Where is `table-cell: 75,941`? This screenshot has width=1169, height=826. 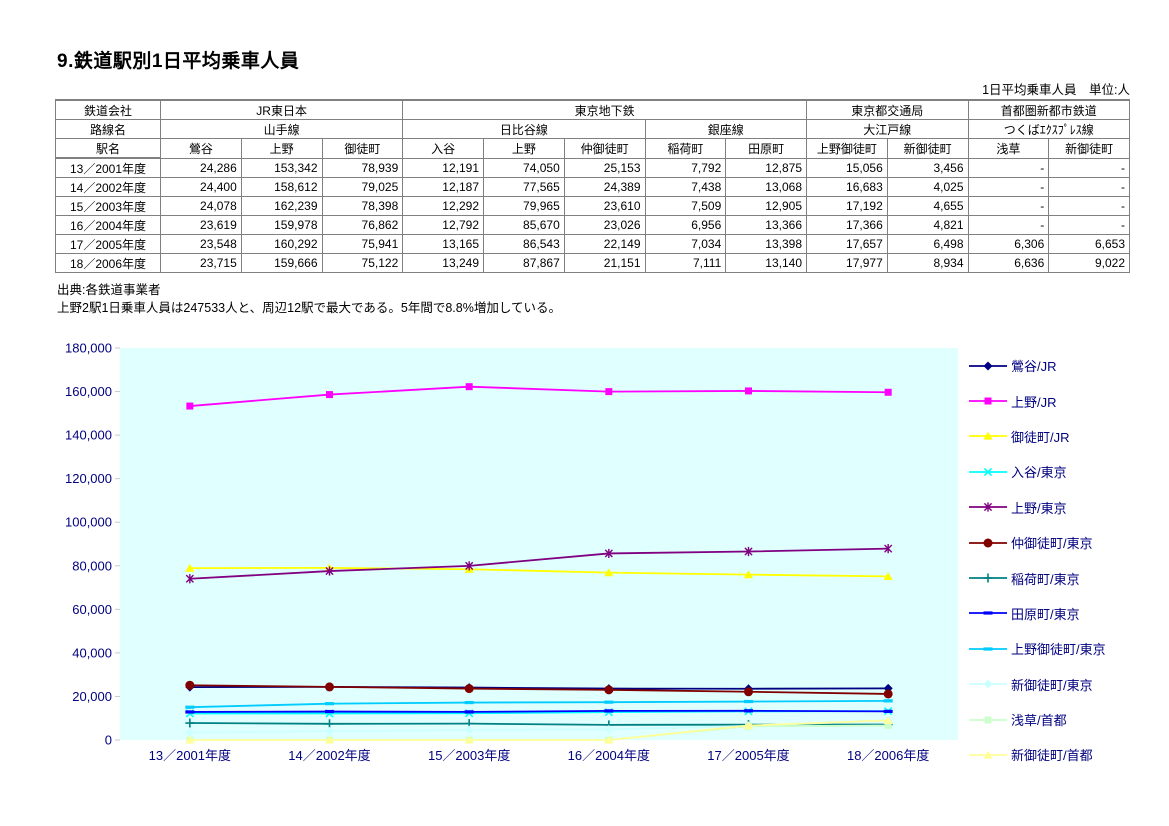 table-cell: 75,941 is located at coordinates (362, 244).